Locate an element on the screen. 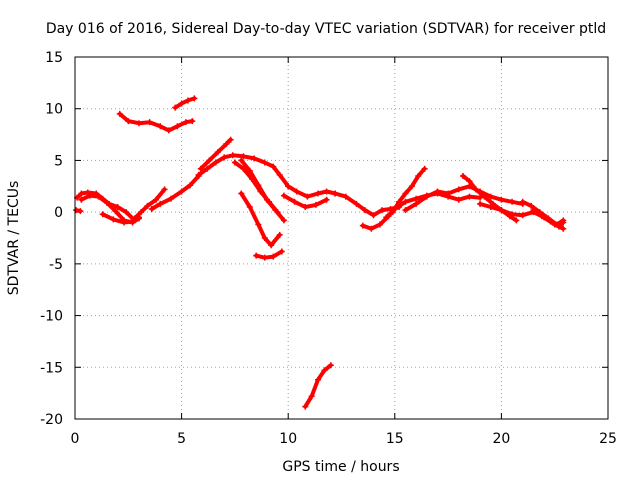 This screenshot has width=640, height=480. y-tick-label: 0 is located at coordinates (58, 213).